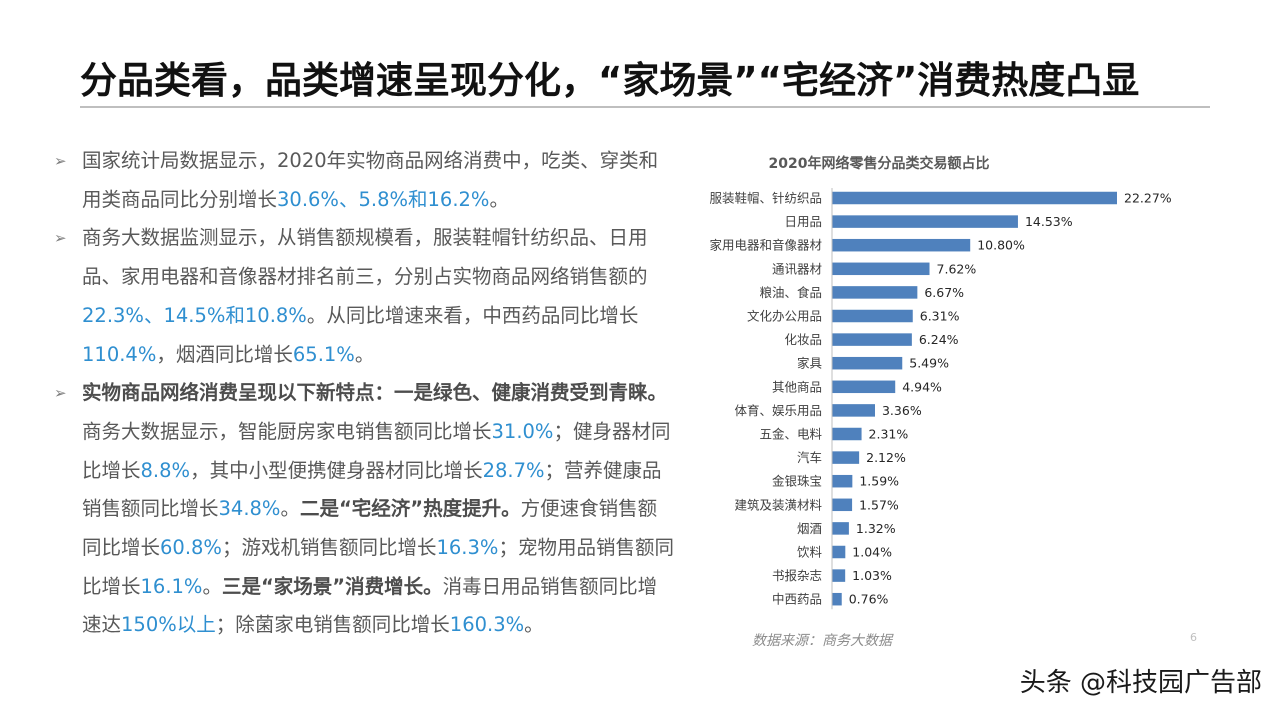 This screenshot has width=1280, height=720. Describe the element at coordinates (378, 567) in the screenshot. I see `bullet-text: ；宠物用品销售额同比增长` at that location.